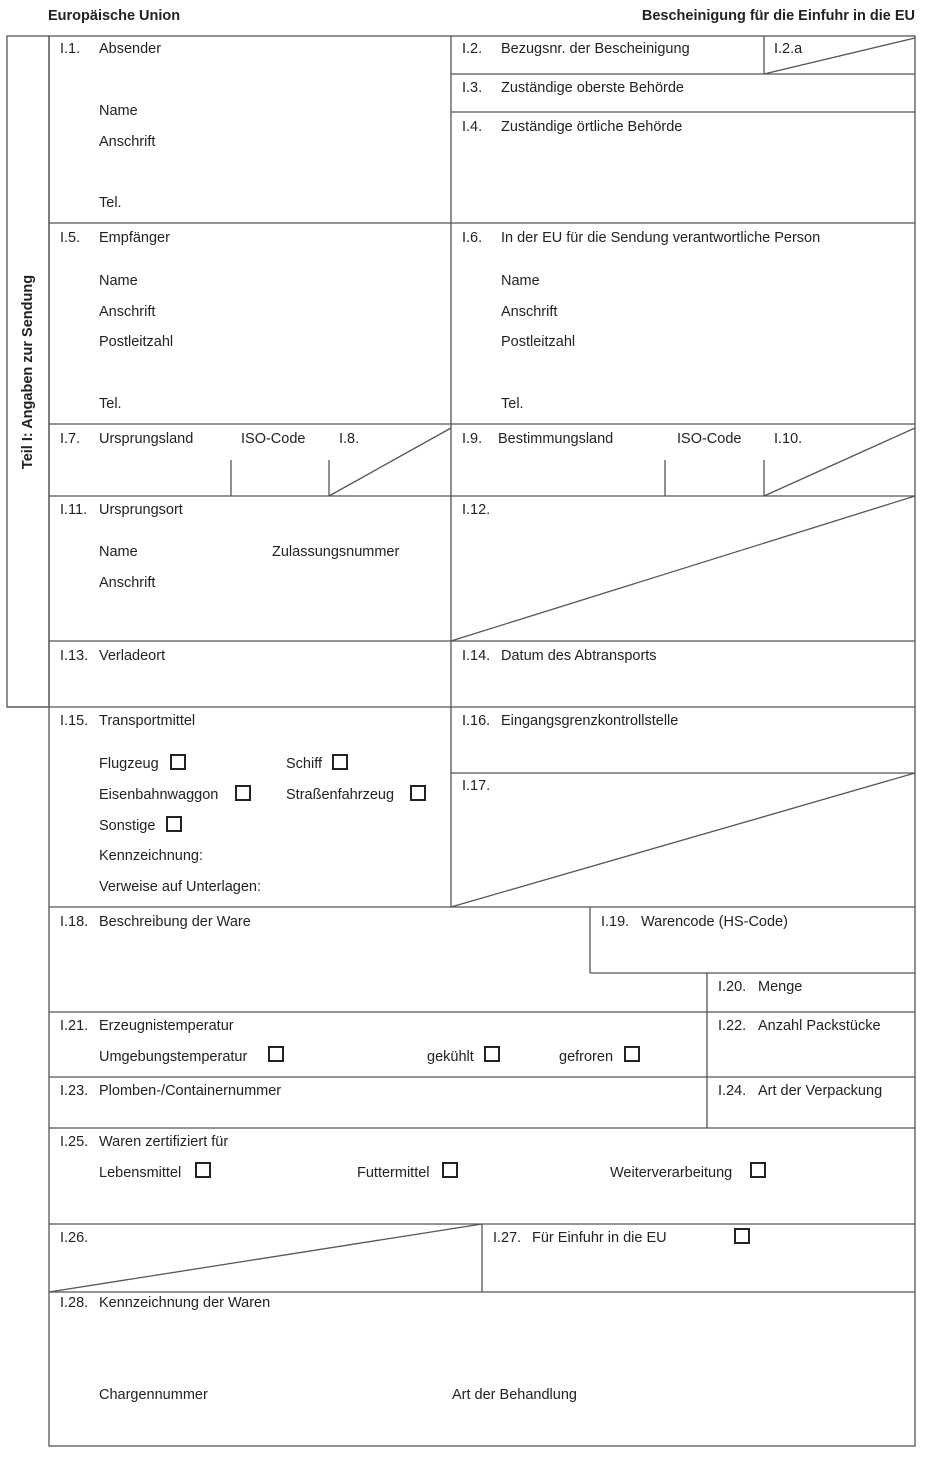  I want to click on i11-name: Name, so click(118, 552).